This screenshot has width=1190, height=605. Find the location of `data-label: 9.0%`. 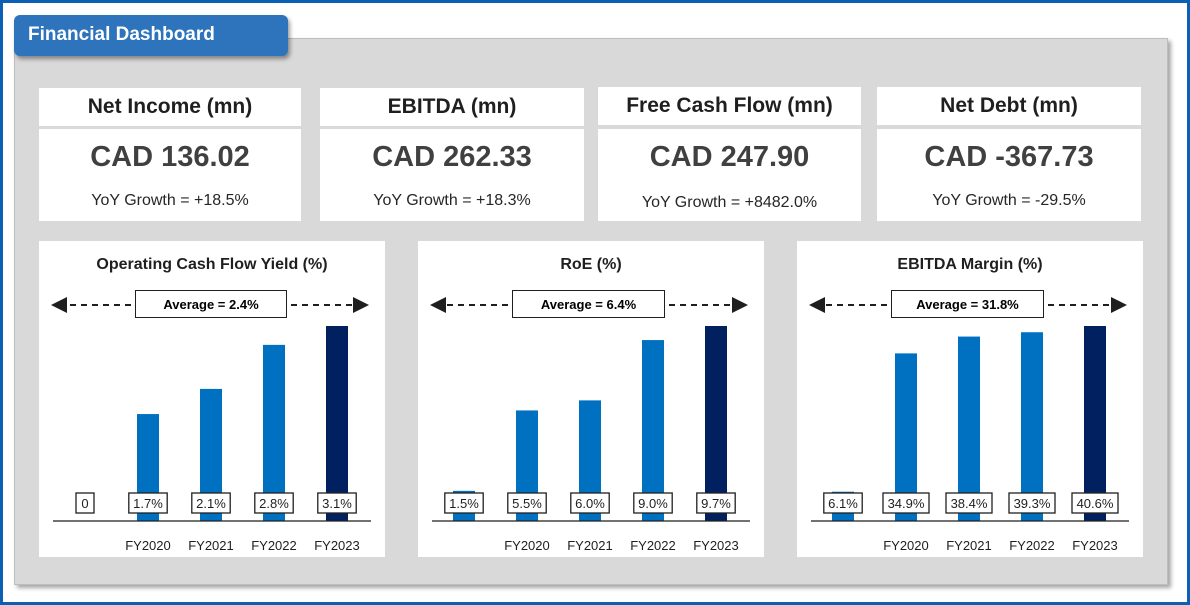

data-label: 9.0% is located at coordinates (653, 503).